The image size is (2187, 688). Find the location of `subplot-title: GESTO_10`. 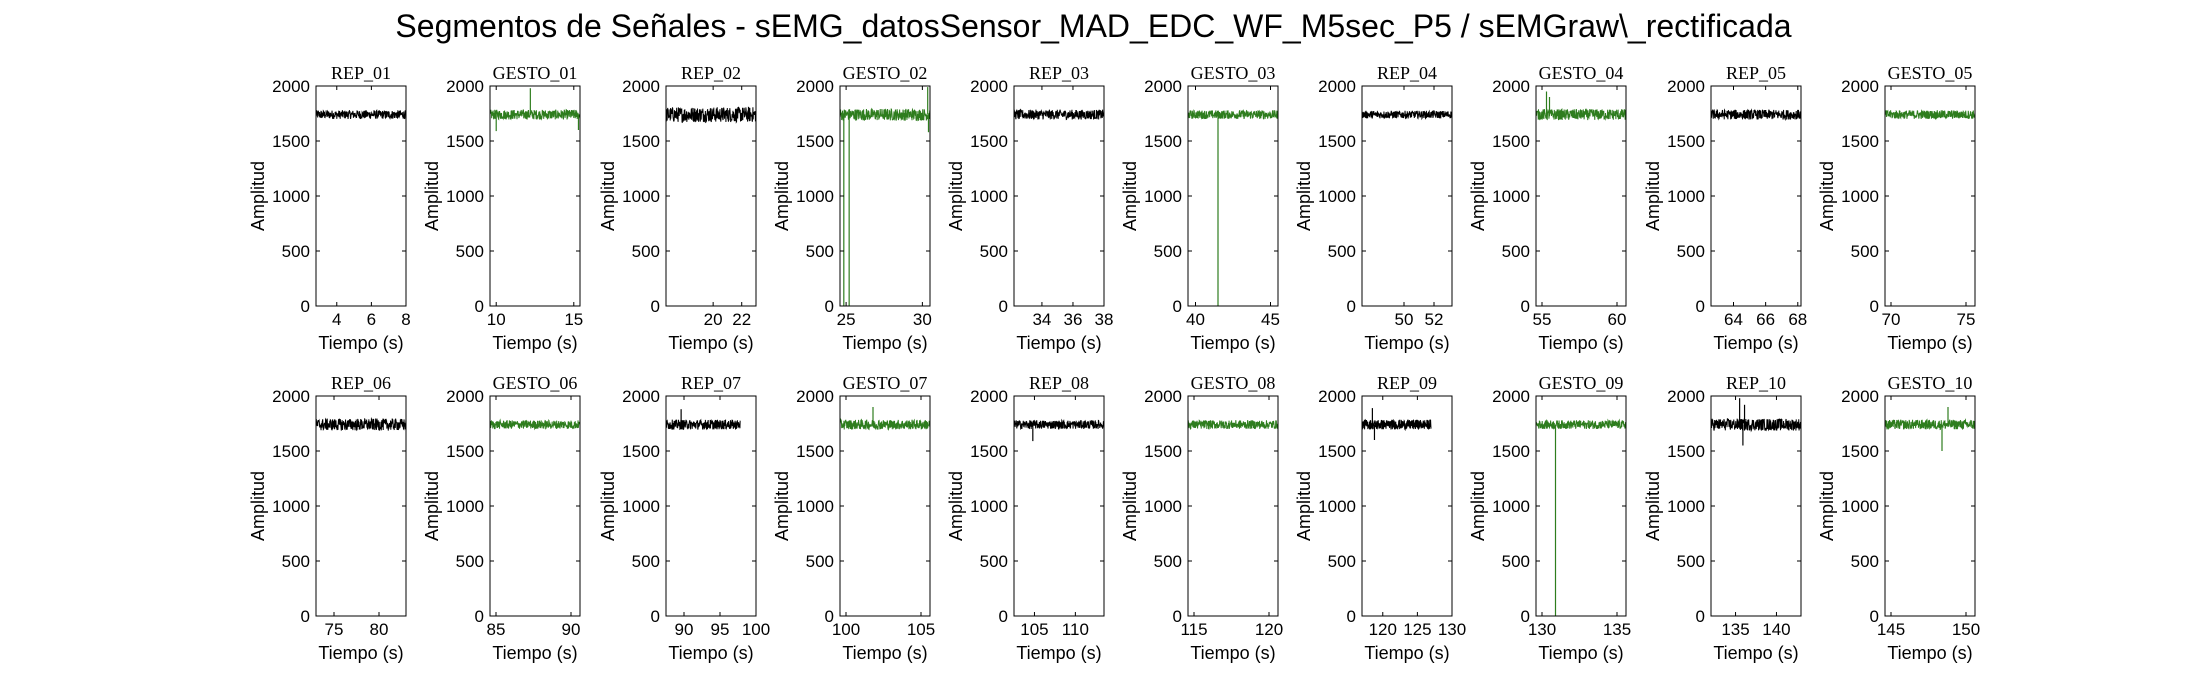

subplot-title: GESTO_10 is located at coordinates (1930, 383).